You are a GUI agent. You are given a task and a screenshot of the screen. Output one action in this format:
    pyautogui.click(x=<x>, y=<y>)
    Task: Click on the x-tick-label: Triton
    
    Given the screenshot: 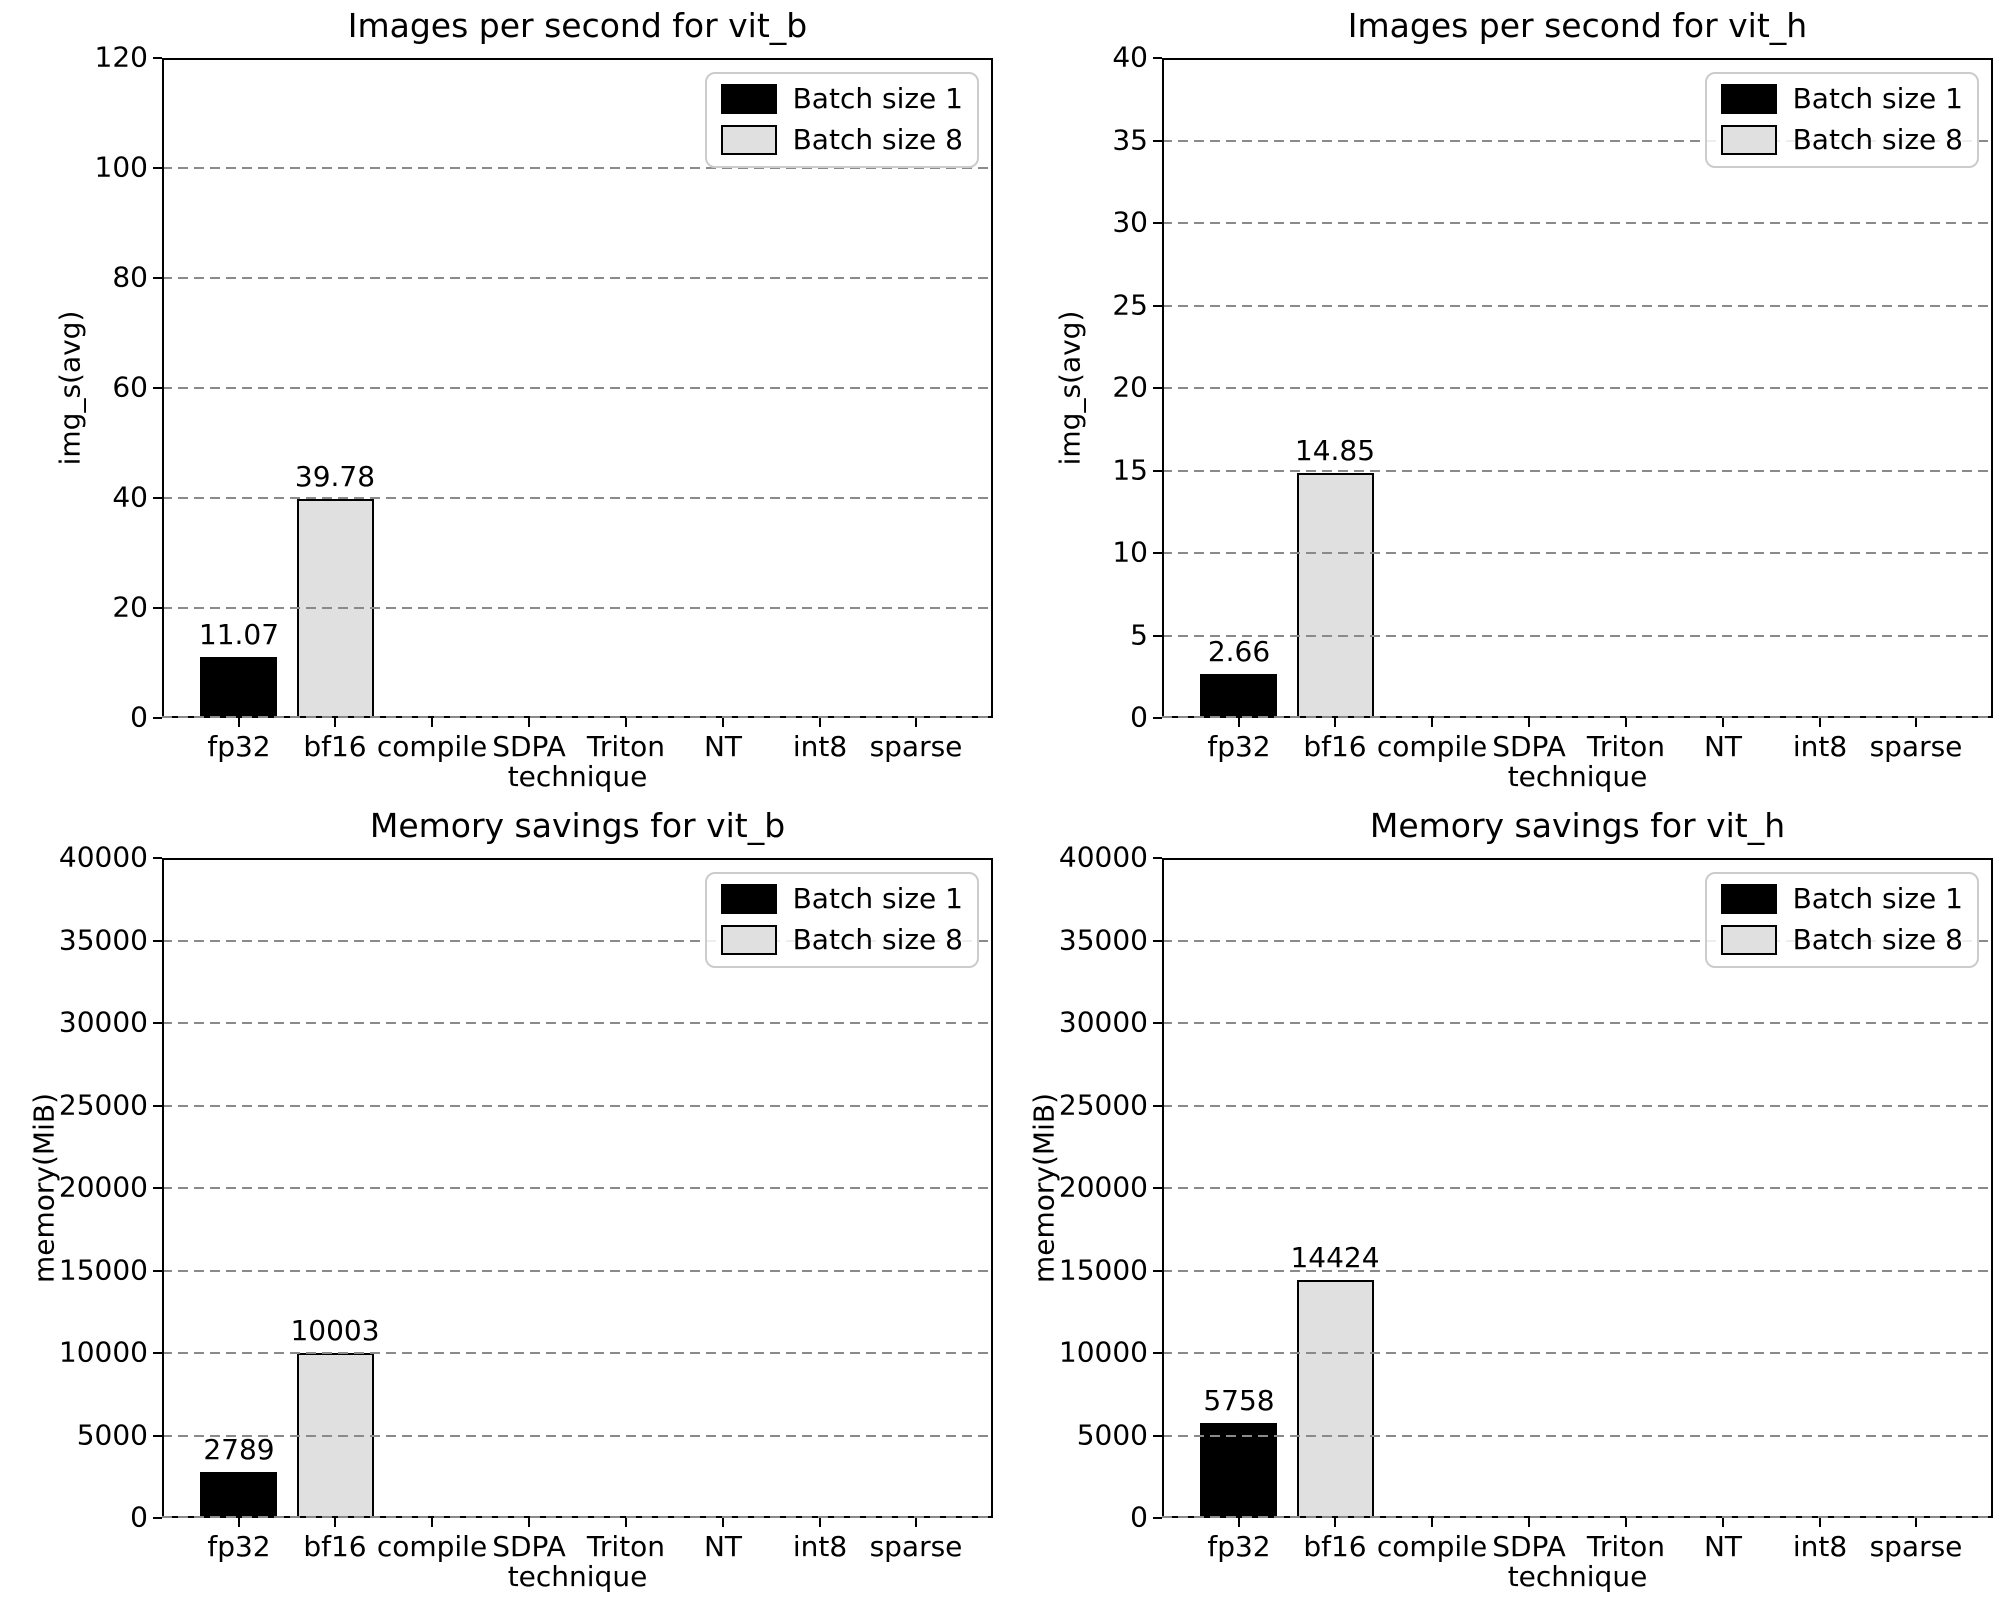 What is the action you would take?
    pyautogui.click(x=1626, y=746)
    